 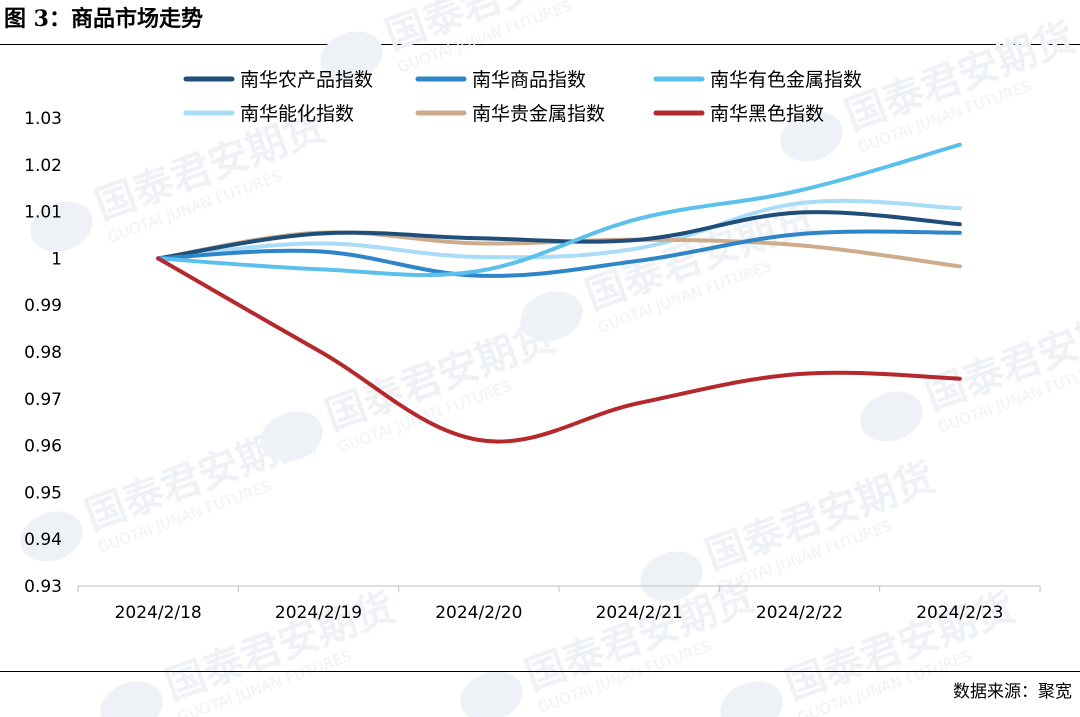 I want to click on y-tick-label: 0.93, so click(x=43, y=587).